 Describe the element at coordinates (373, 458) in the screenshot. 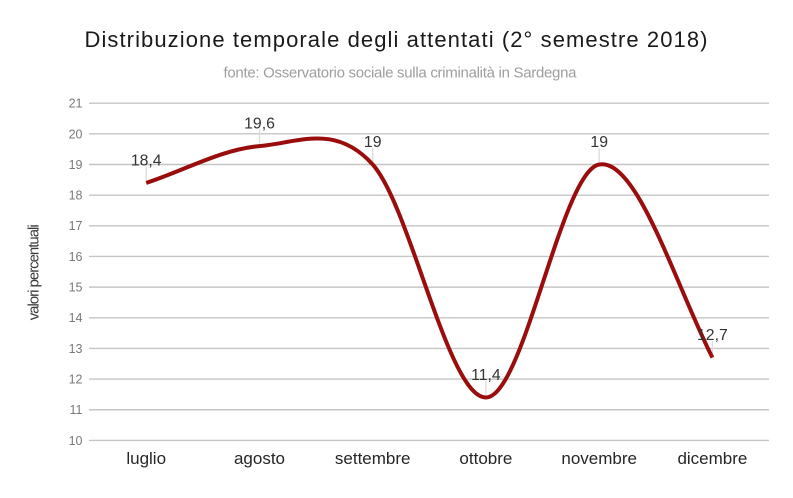

I see `svg-text: settembre` at that location.